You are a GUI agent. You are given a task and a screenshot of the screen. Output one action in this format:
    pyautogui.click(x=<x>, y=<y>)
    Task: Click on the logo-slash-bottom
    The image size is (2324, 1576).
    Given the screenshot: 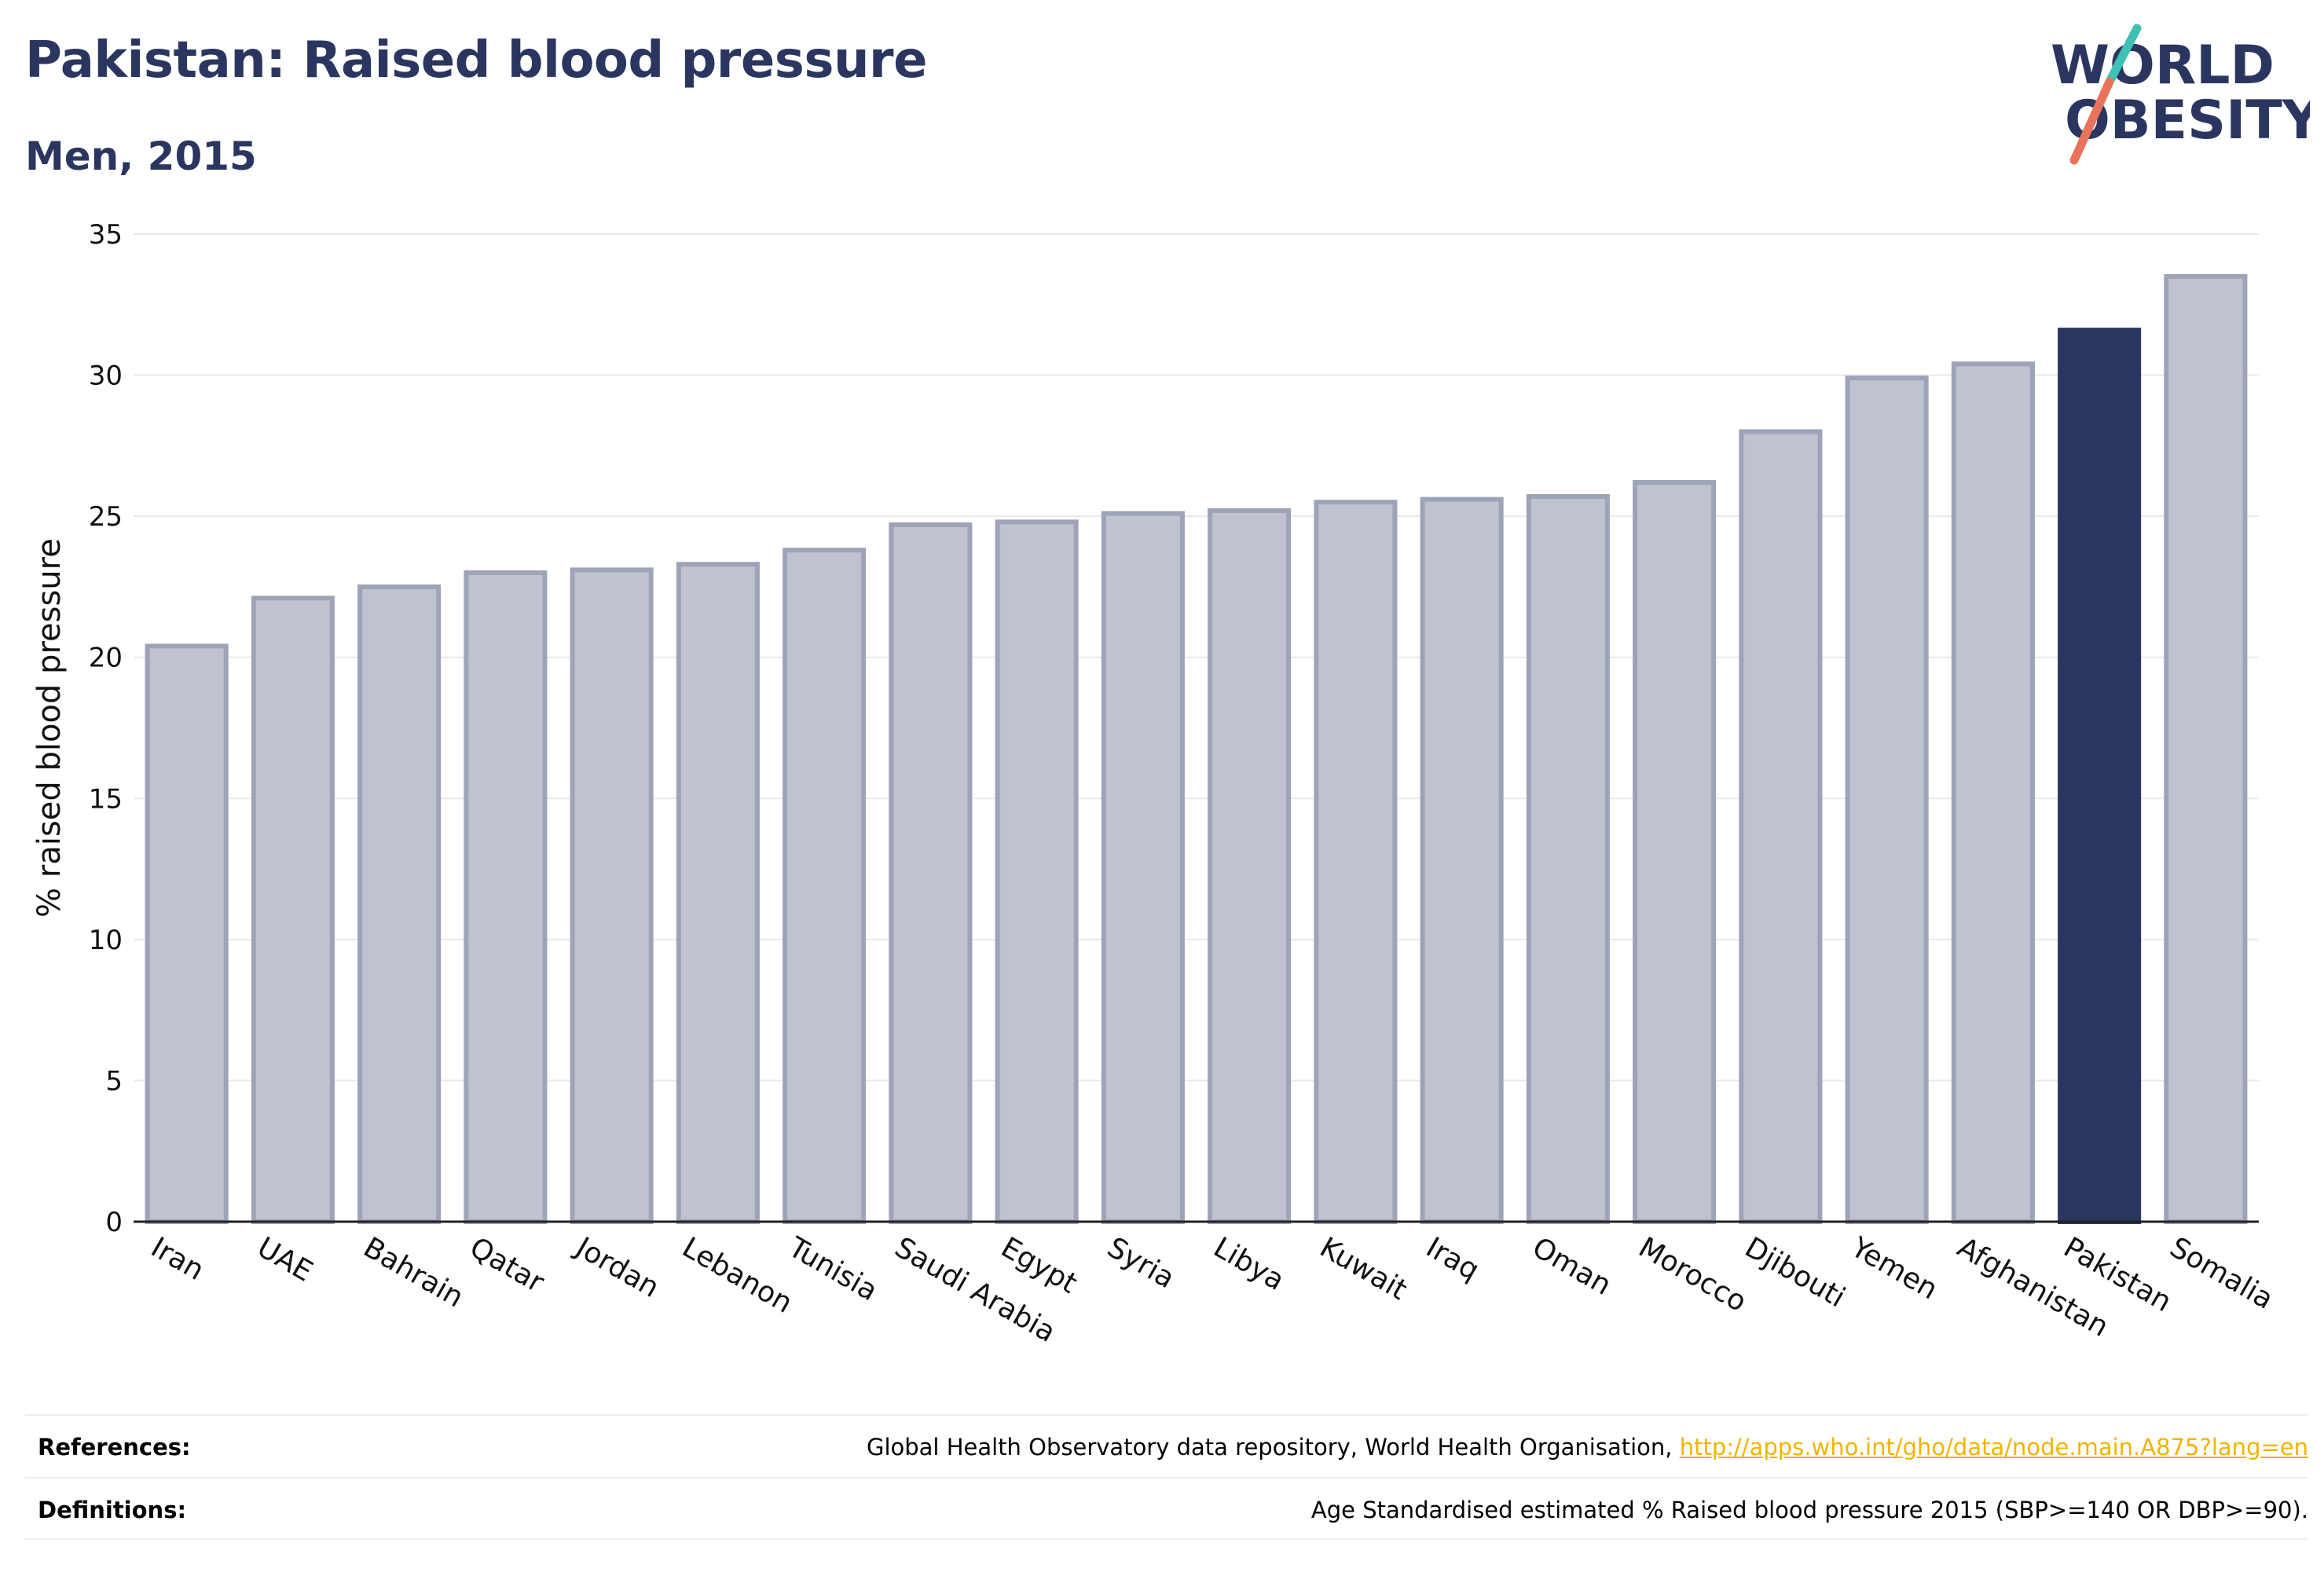 What is the action you would take?
    pyautogui.click(x=2091, y=121)
    